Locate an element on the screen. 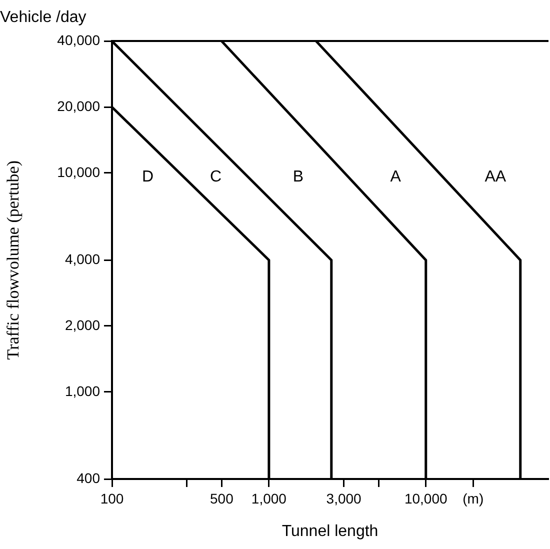 This screenshot has width=550, height=549. y-tick-label: 10,000 is located at coordinates (78, 172).